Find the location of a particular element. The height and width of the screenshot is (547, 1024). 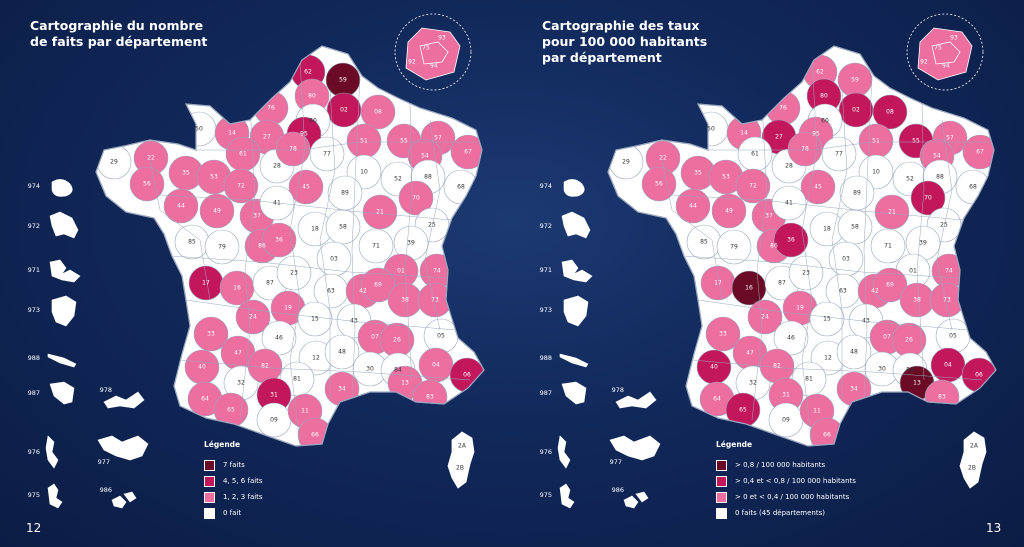

department-label: 2A is located at coordinates (462, 446).